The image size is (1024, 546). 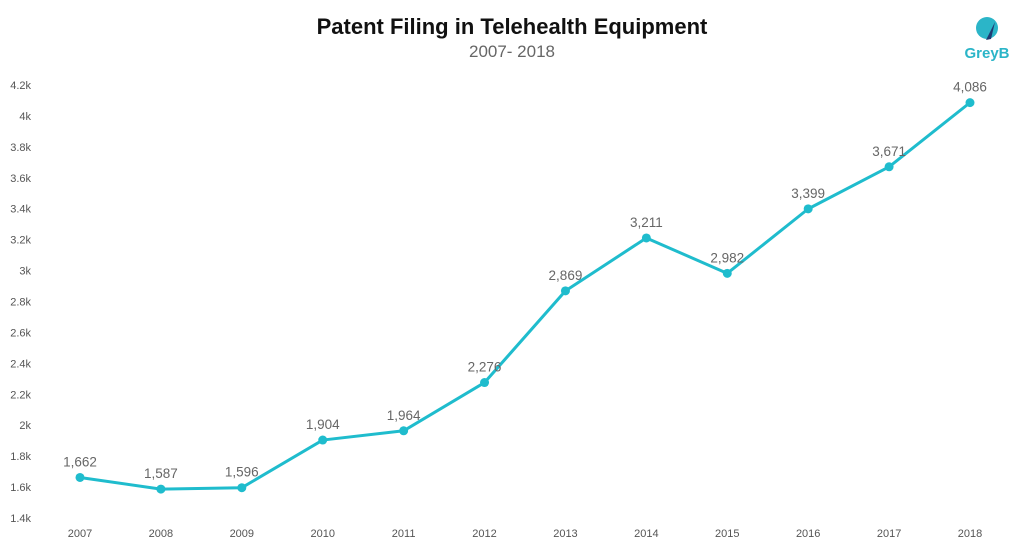 I want to click on y-tick-label: 3.2k, so click(x=20, y=241).